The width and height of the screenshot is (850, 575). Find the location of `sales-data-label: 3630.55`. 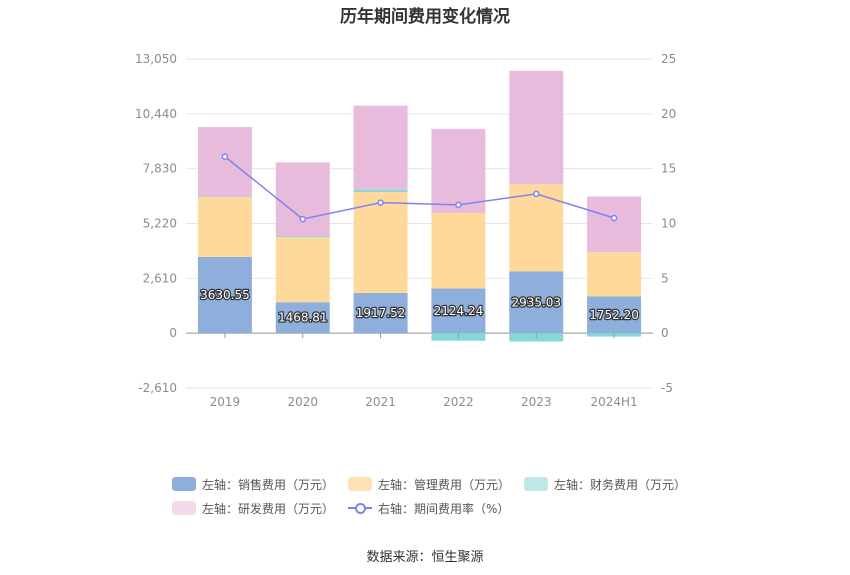

sales-data-label: 3630.55 is located at coordinates (225, 295).